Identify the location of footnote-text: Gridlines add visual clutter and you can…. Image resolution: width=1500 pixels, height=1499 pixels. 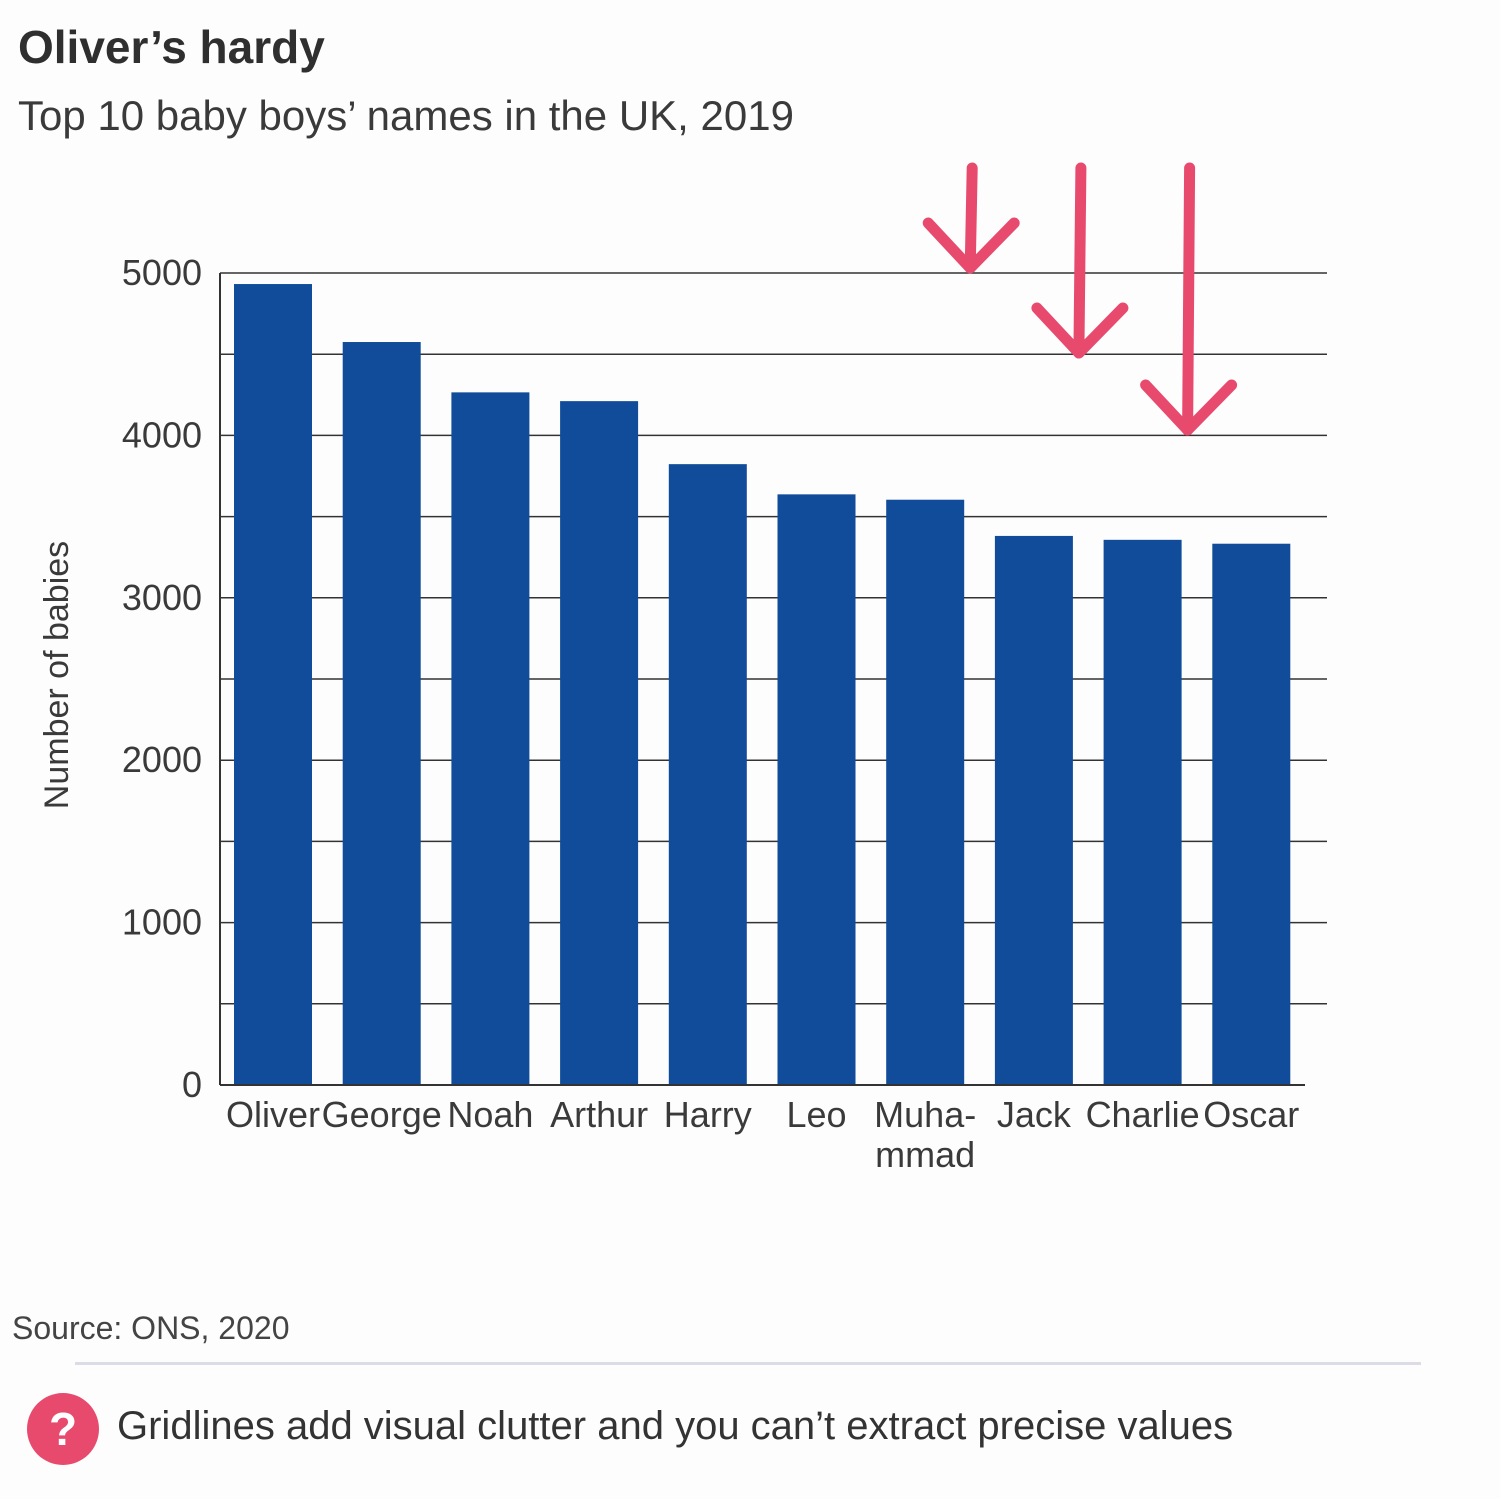
(675, 1426).